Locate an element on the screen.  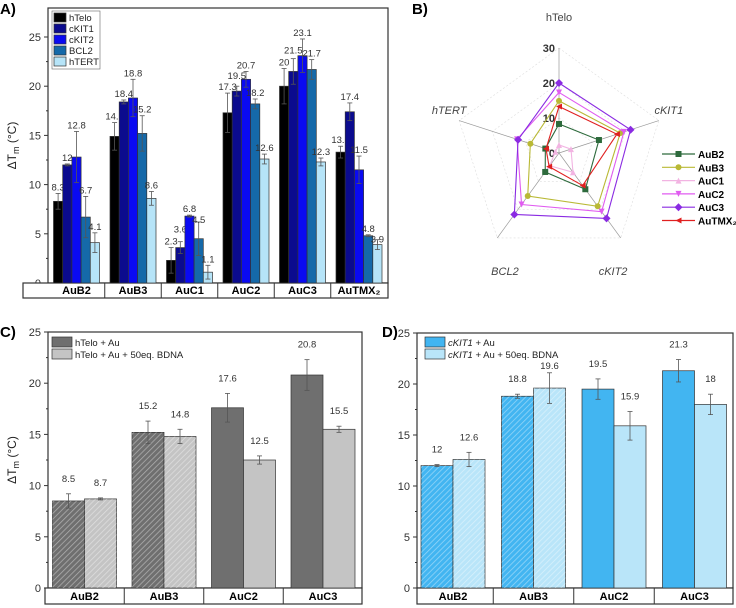
legend-label: cKIT1 is located at coordinates (81, 29).